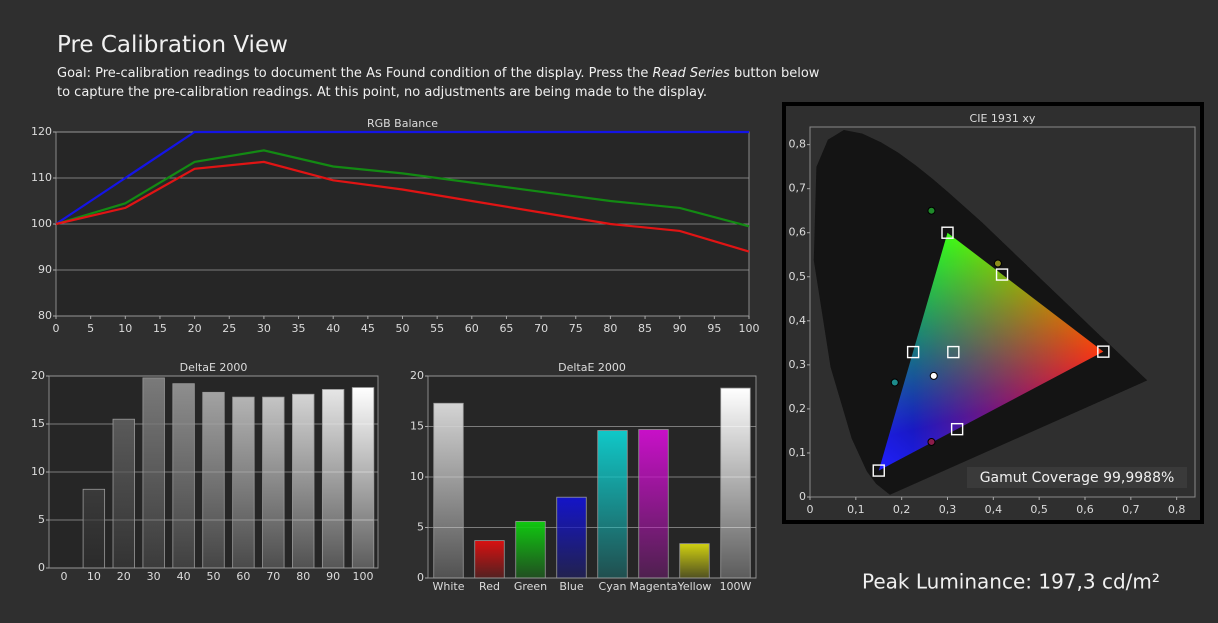 The height and width of the screenshot is (623, 1218). I want to click on y-tick-label: 0,1, so click(798, 452).